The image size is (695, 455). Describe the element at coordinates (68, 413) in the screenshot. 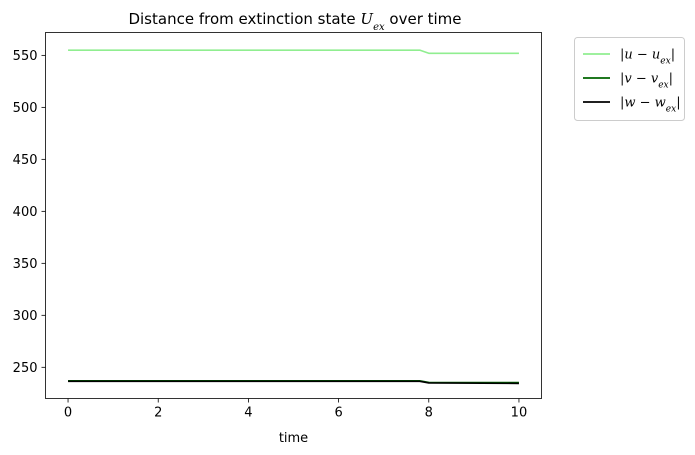

I see `x-tick-label: 0` at that location.